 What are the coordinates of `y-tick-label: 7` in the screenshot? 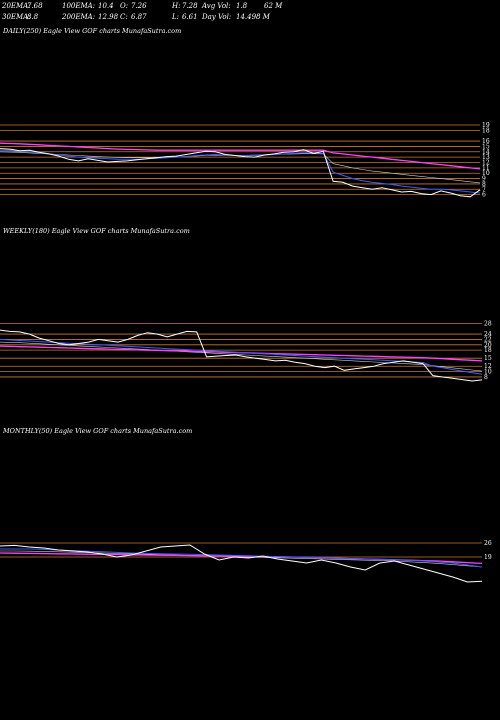 It's located at (484, 189).